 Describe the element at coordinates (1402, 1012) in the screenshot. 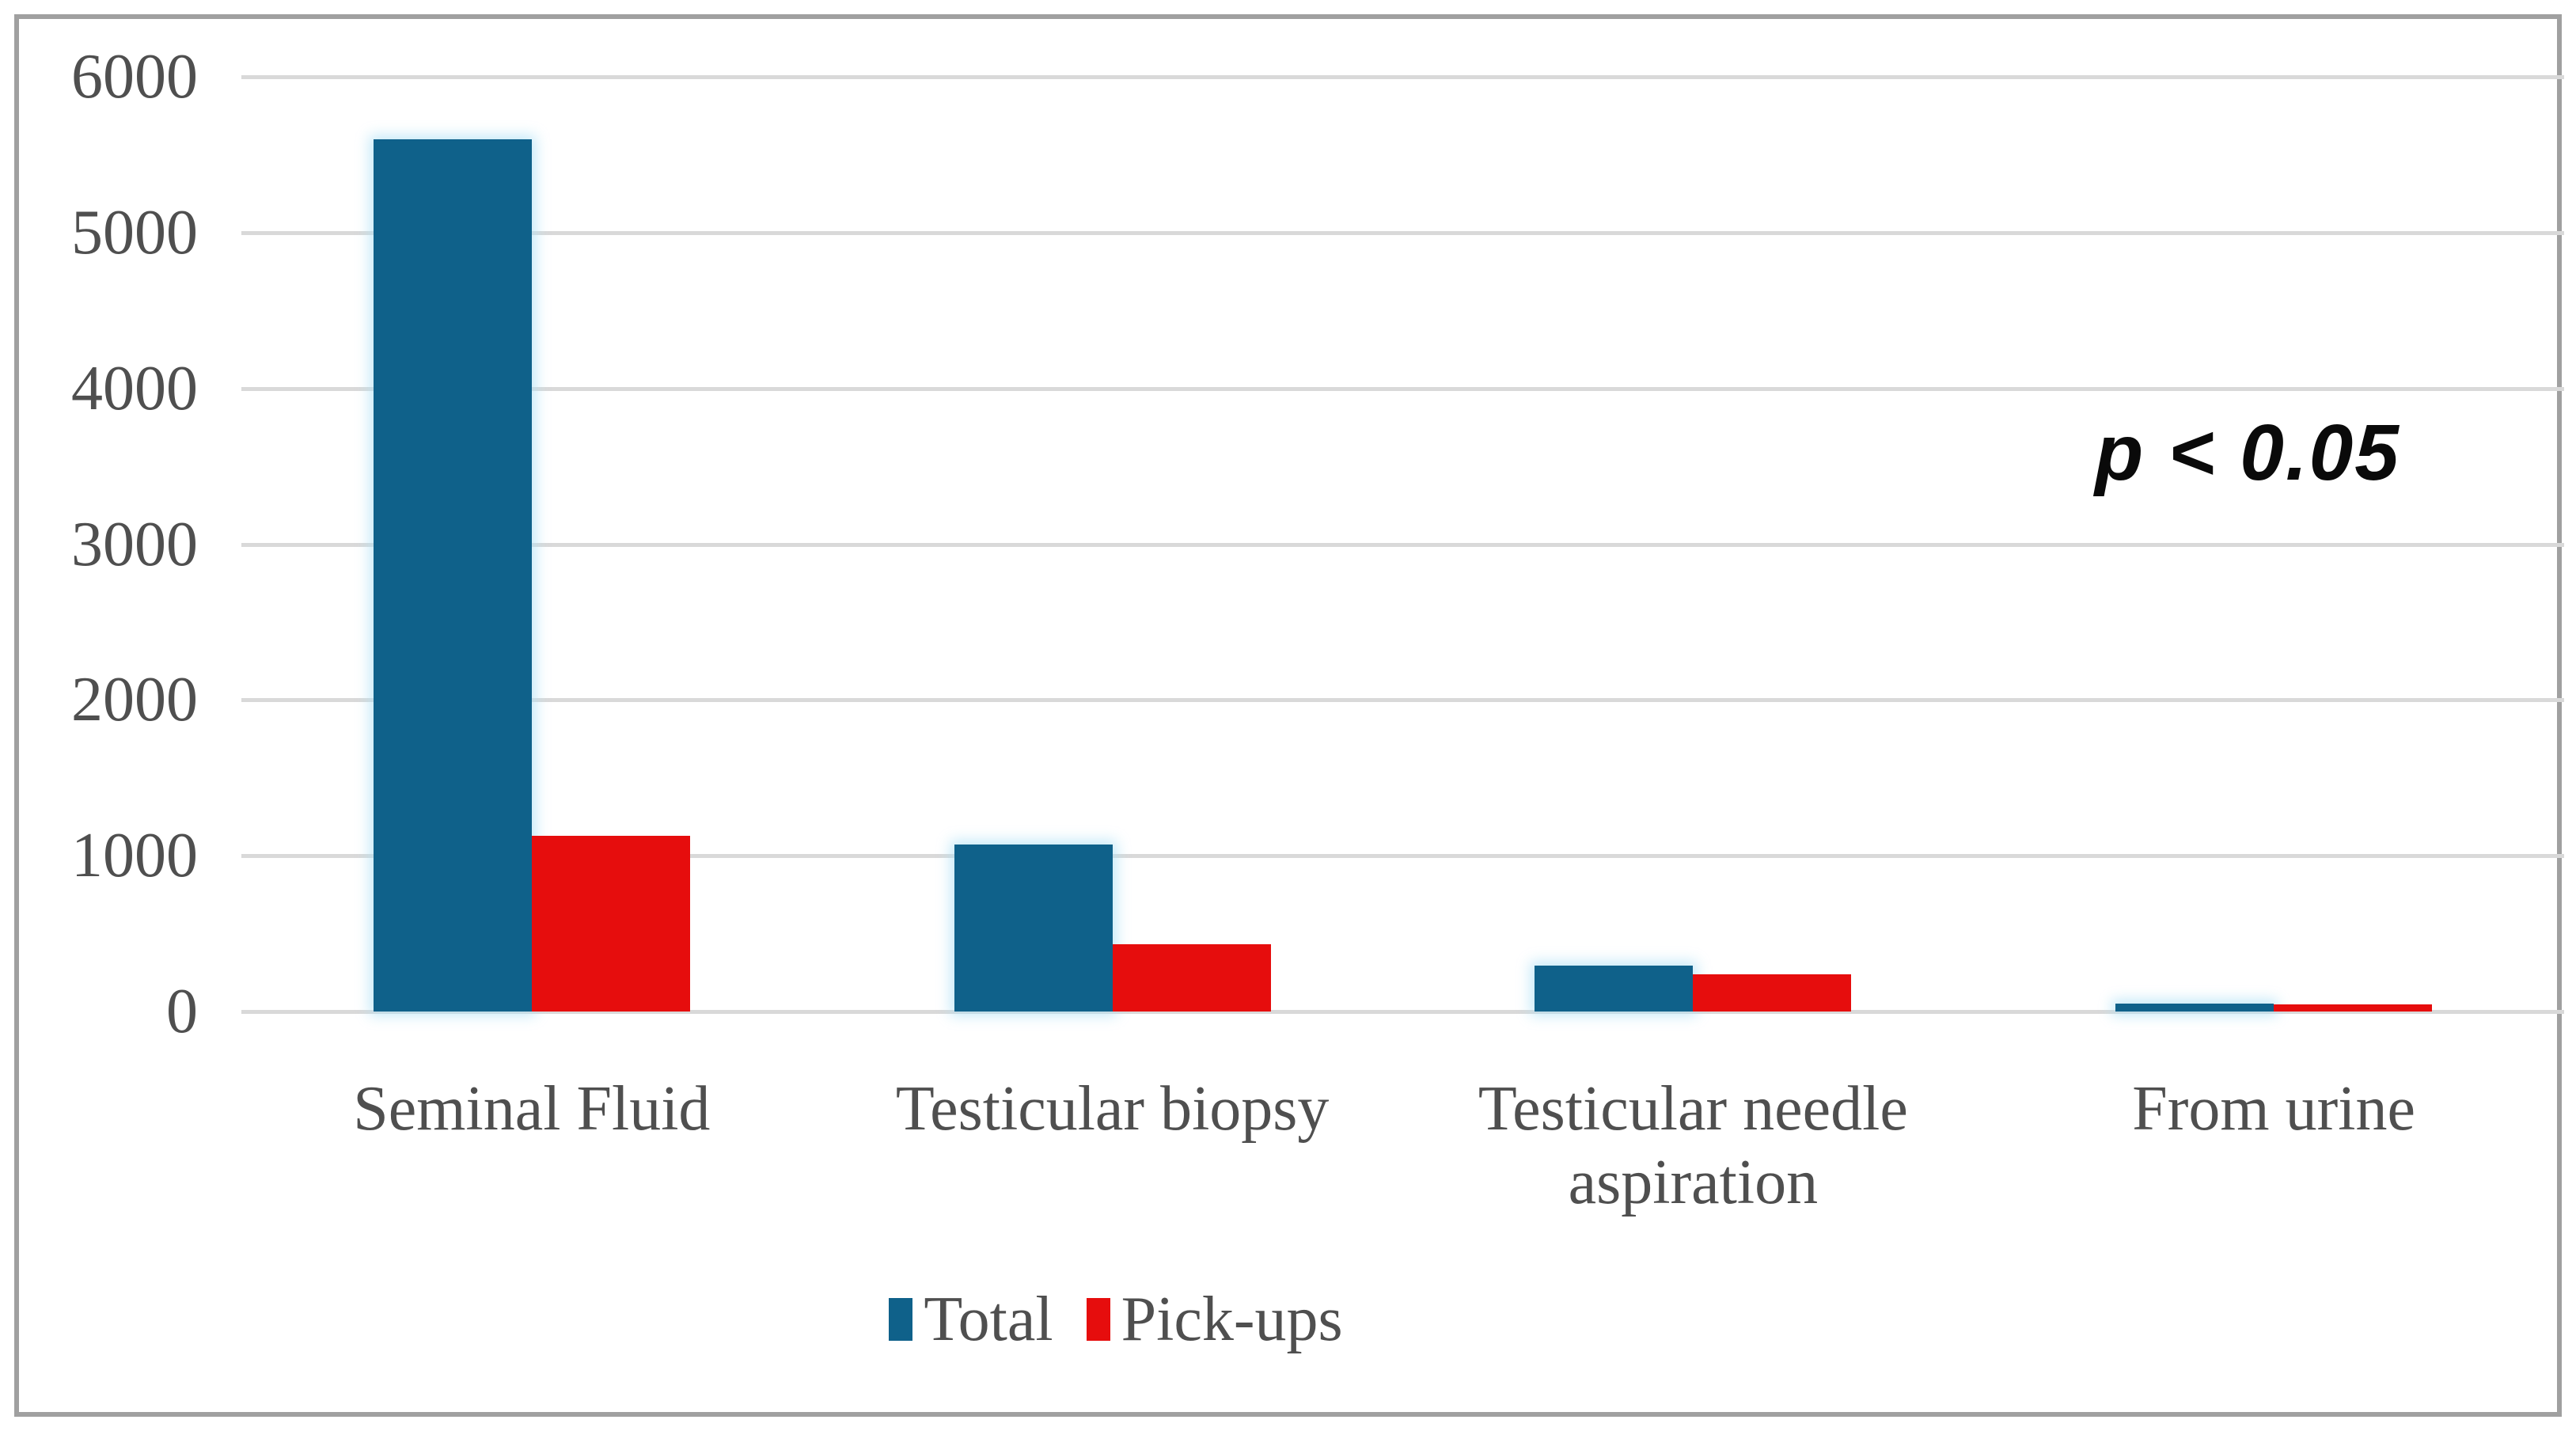

I see `x-axis-baseline` at that location.